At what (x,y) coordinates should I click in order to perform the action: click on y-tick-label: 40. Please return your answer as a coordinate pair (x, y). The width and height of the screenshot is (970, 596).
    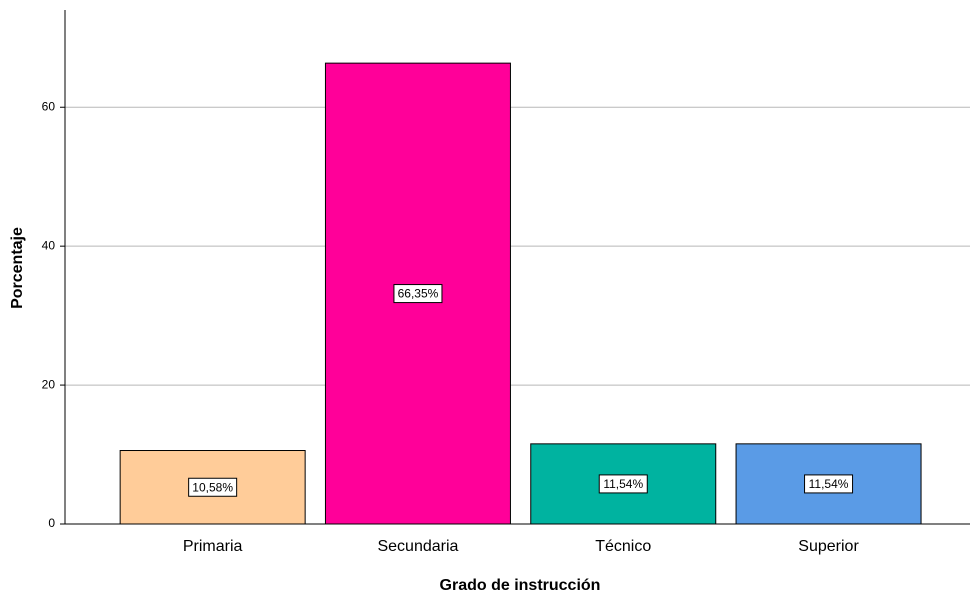
    Looking at the image, I should click on (49, 245).